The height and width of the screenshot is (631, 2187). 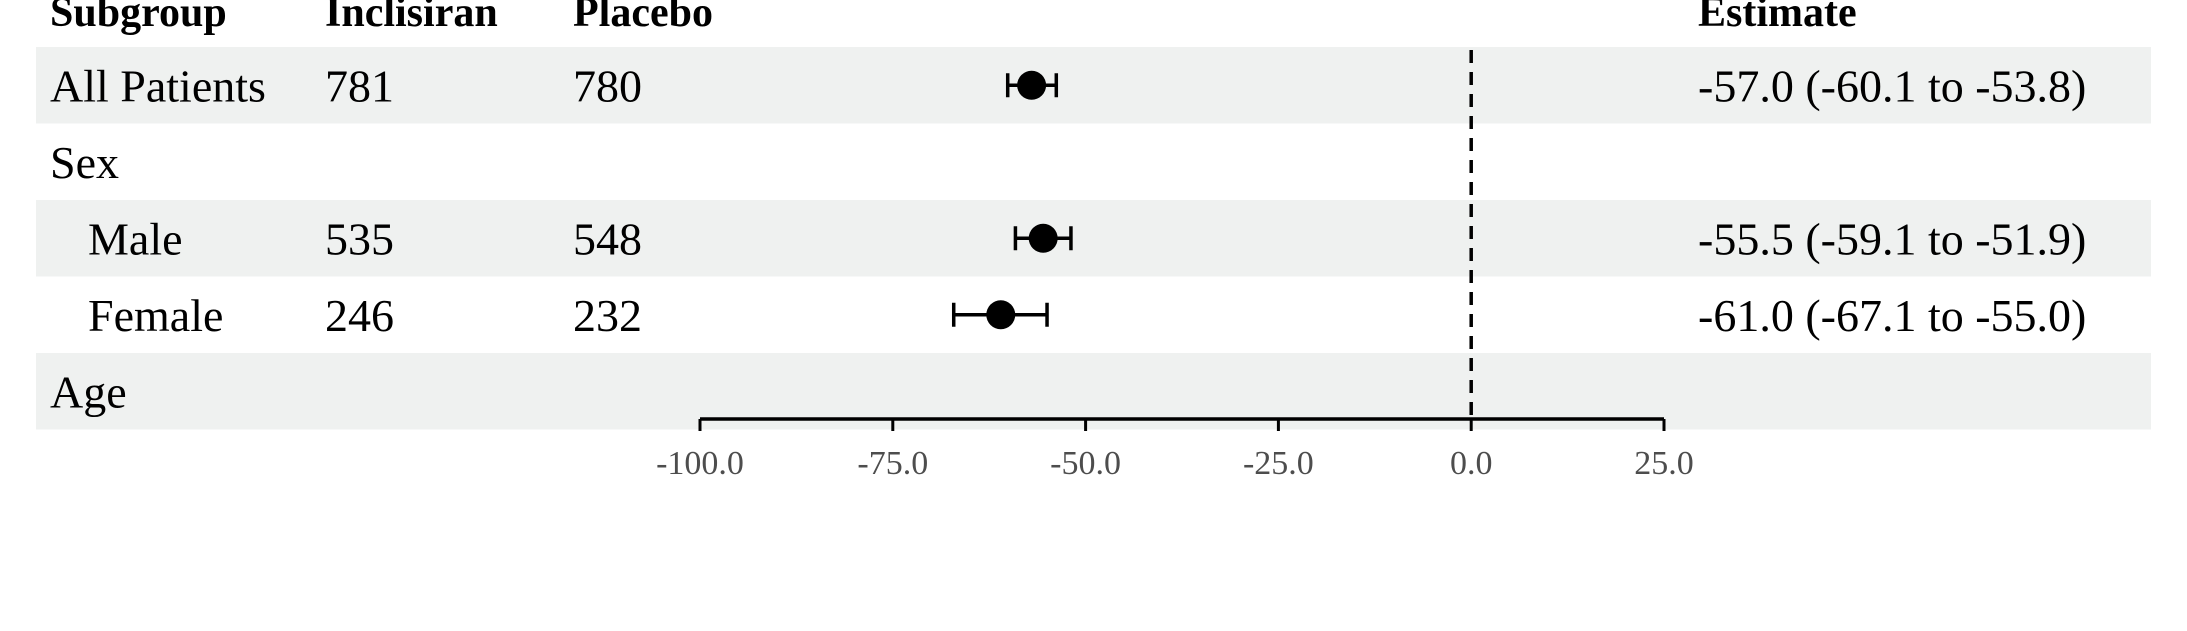 I want to click on subgroup-label: All Patients, so click(x=158, y=85).